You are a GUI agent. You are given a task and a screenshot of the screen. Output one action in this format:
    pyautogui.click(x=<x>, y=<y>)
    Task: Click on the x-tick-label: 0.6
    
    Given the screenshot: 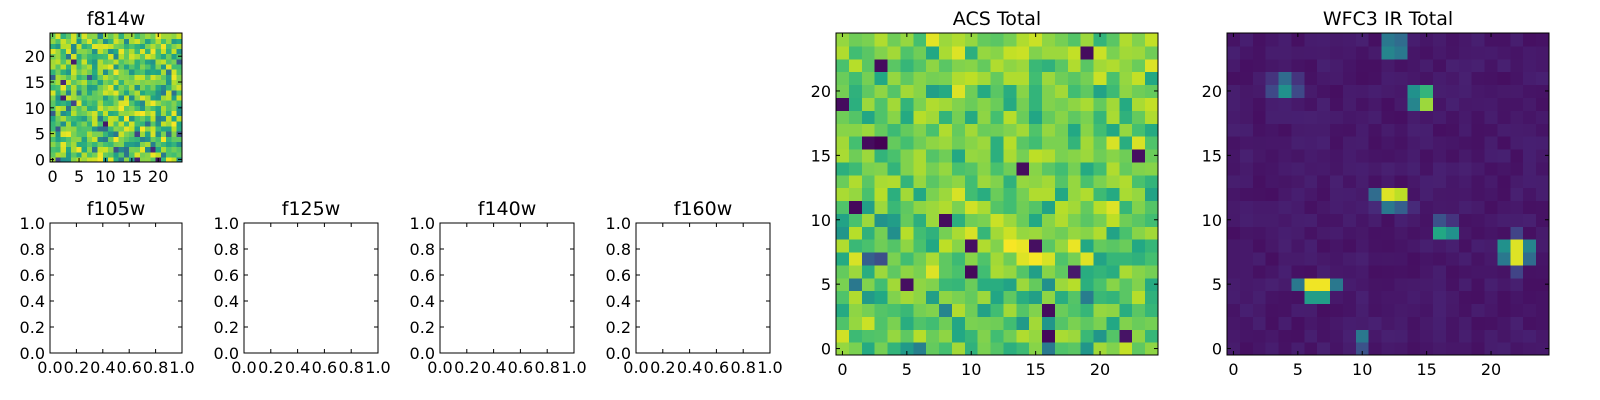 What is the action you would take?
    pyautogui.click(x=716, y=367)
    